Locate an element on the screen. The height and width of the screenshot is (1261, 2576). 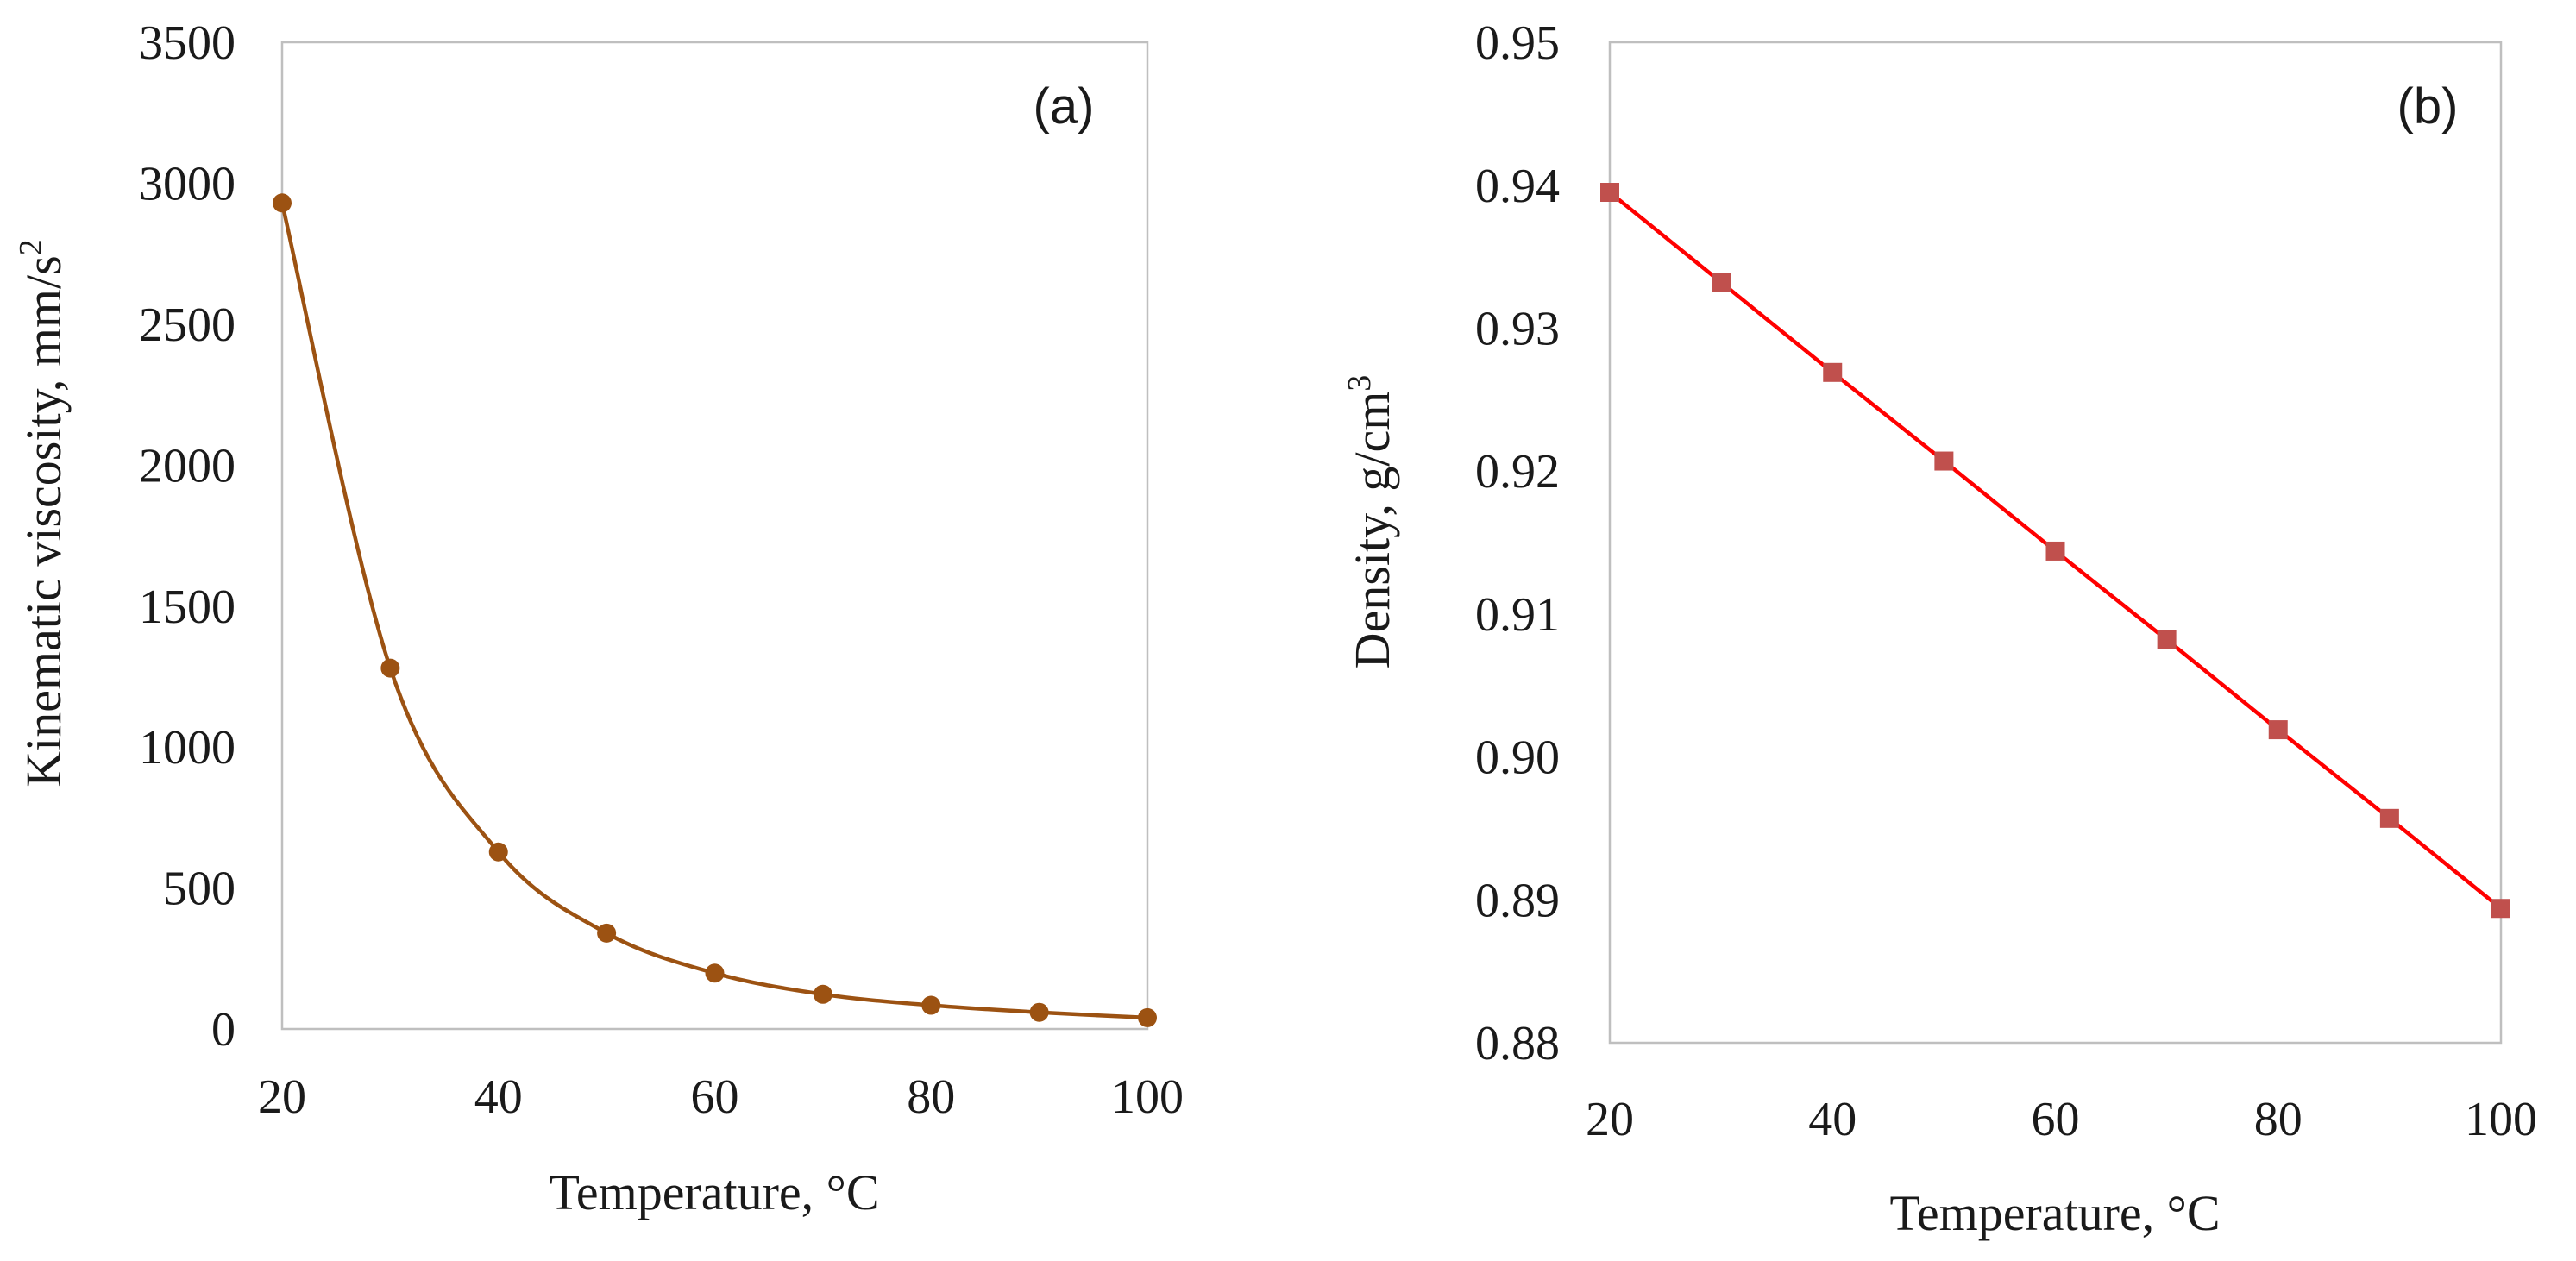
chart-a-panel-label: (a) is located at coordinates (1064, 107).